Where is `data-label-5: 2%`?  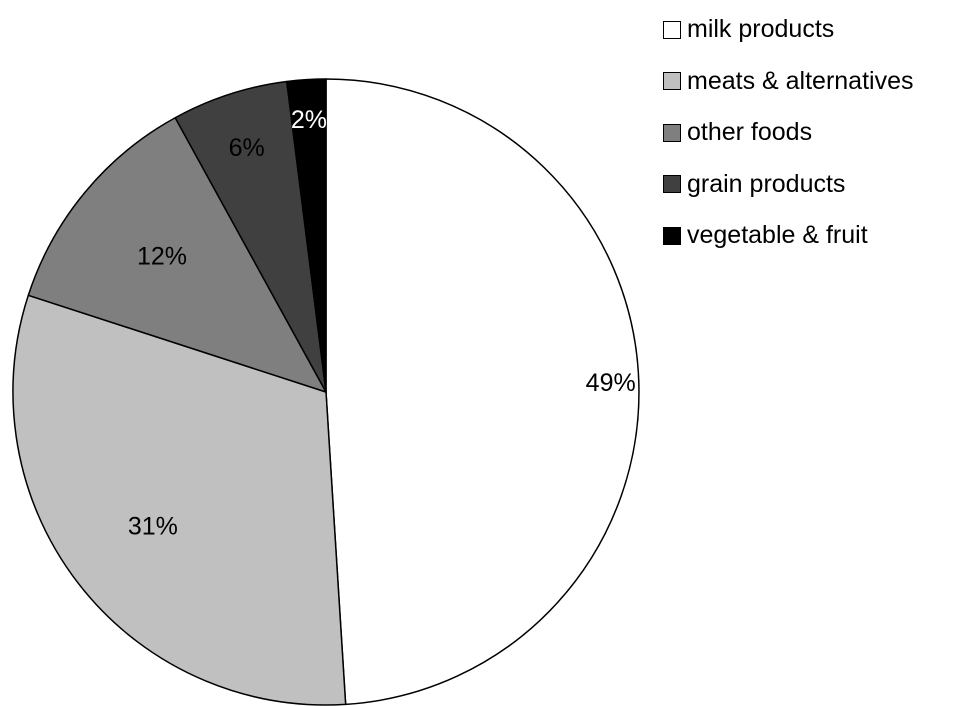
data-label-5: 2% is located at coordinates (309, 120).